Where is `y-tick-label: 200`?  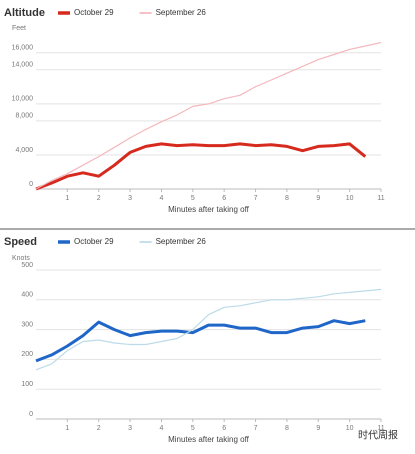 y-tick-label: 200 is located at coordinates (27, 354).